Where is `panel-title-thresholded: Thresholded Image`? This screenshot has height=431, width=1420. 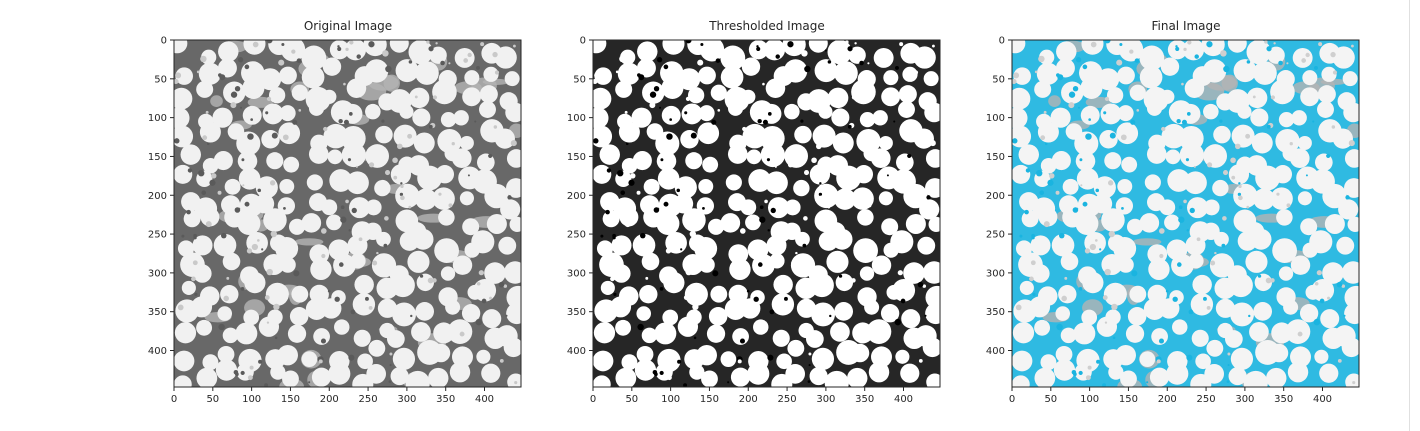 panel-title-thresholded: Thresholded Image is located at coordinates (767, 26).